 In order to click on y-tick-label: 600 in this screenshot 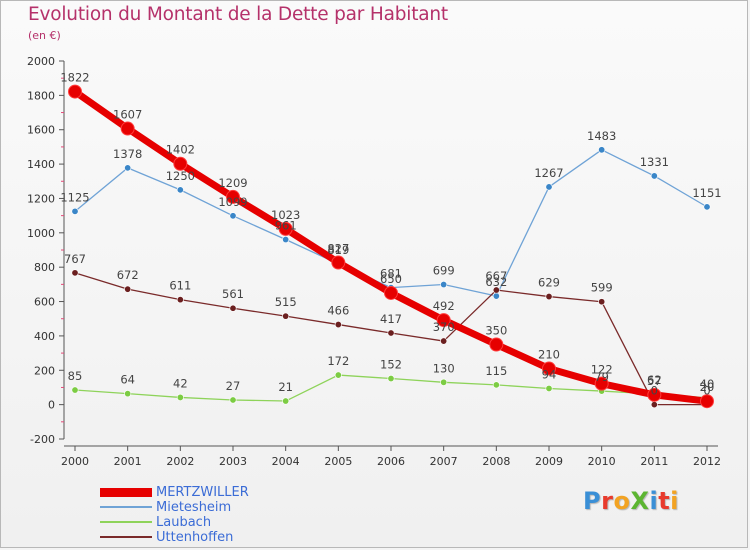, I will do `click(44, 302)`.